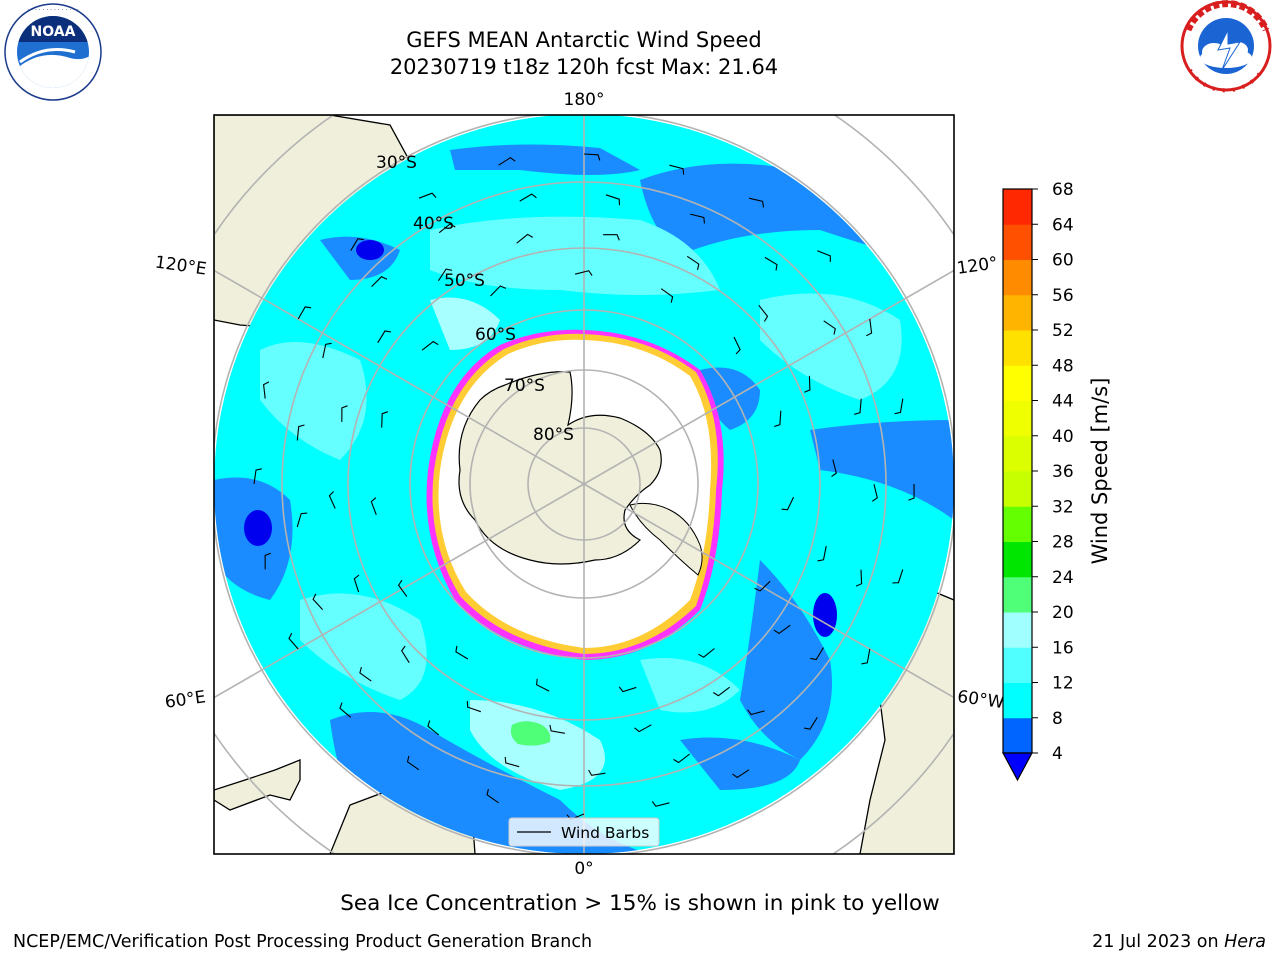  Describe the element at coordinates (1245, 942) in the screenshot. I see `footer-machine: Hera` at that location.